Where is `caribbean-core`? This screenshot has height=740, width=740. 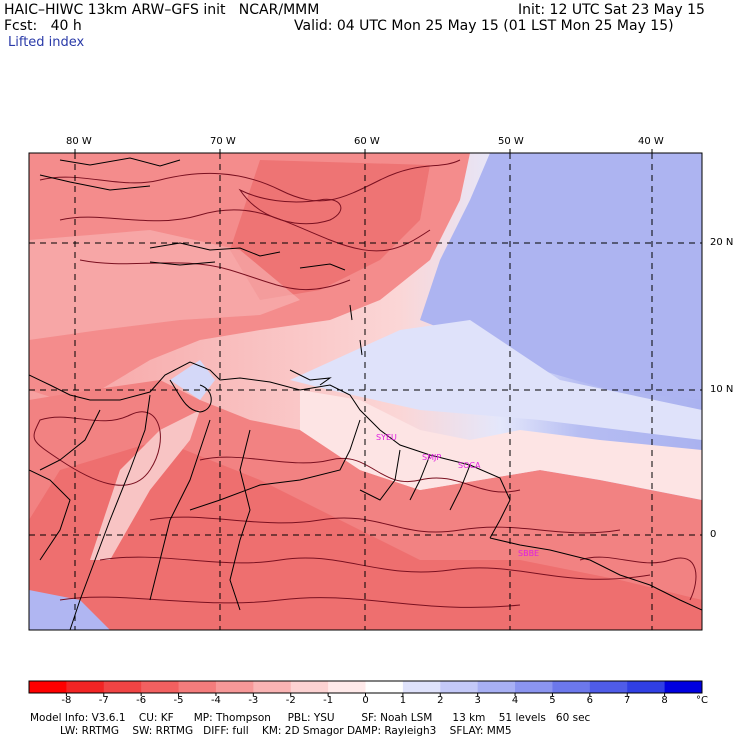 caribbean-core is located at coordinates (330, 230).